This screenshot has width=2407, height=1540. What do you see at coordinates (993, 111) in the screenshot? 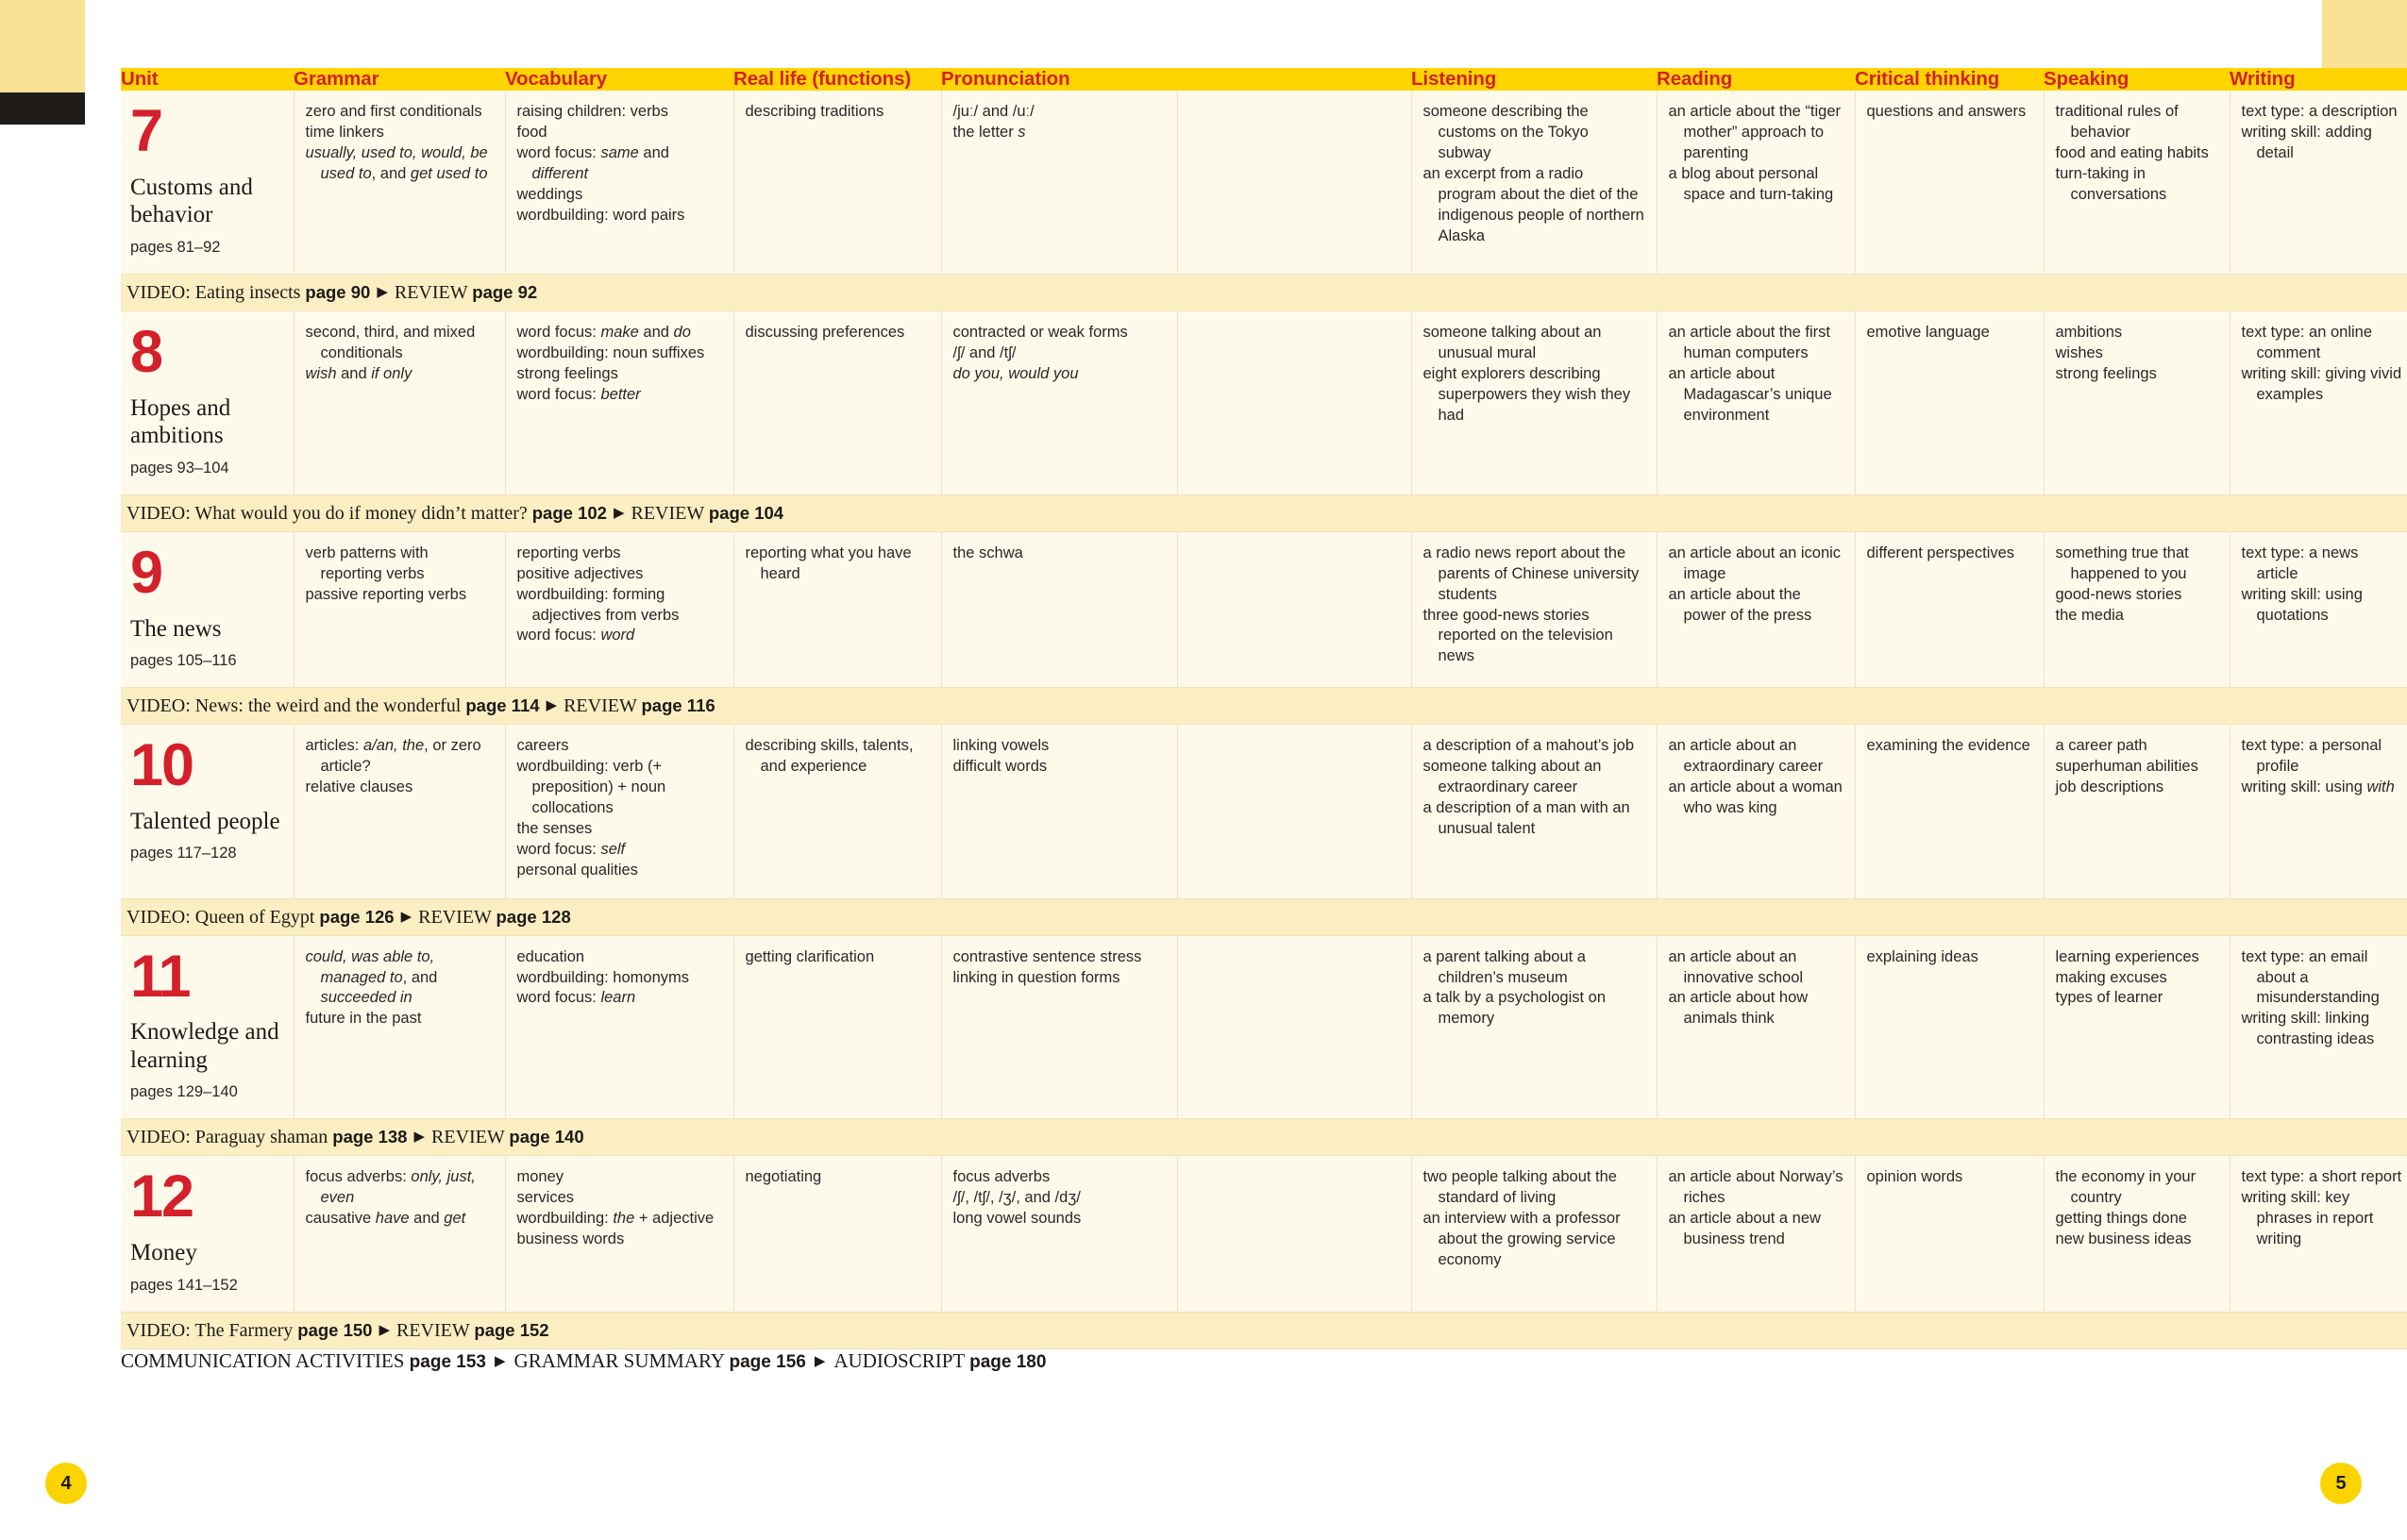
I see `cell-line: /juː/ and /uː/` at bounding box center [993, 111].